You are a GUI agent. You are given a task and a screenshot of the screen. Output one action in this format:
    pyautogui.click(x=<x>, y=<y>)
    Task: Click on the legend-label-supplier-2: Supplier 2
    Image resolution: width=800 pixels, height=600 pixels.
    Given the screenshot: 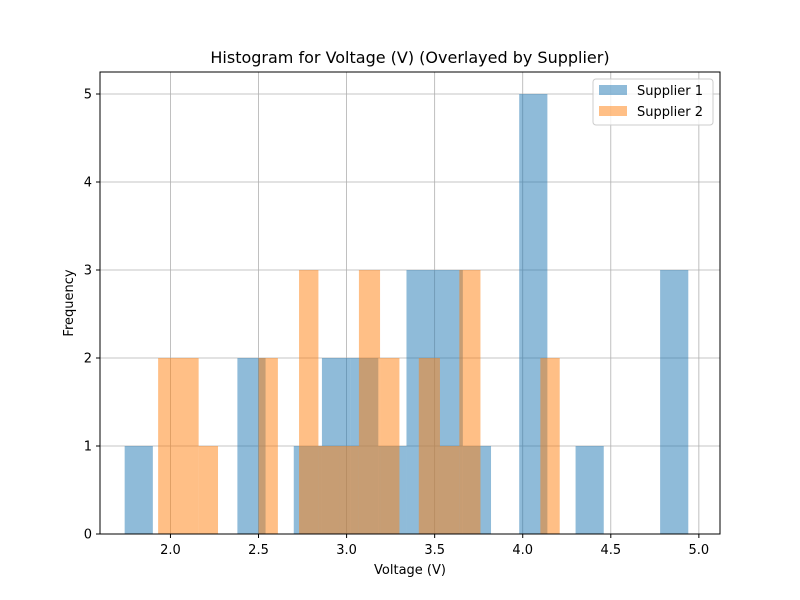 What is the action you would take?
    pyautogui.click(x=670, y=112)
    